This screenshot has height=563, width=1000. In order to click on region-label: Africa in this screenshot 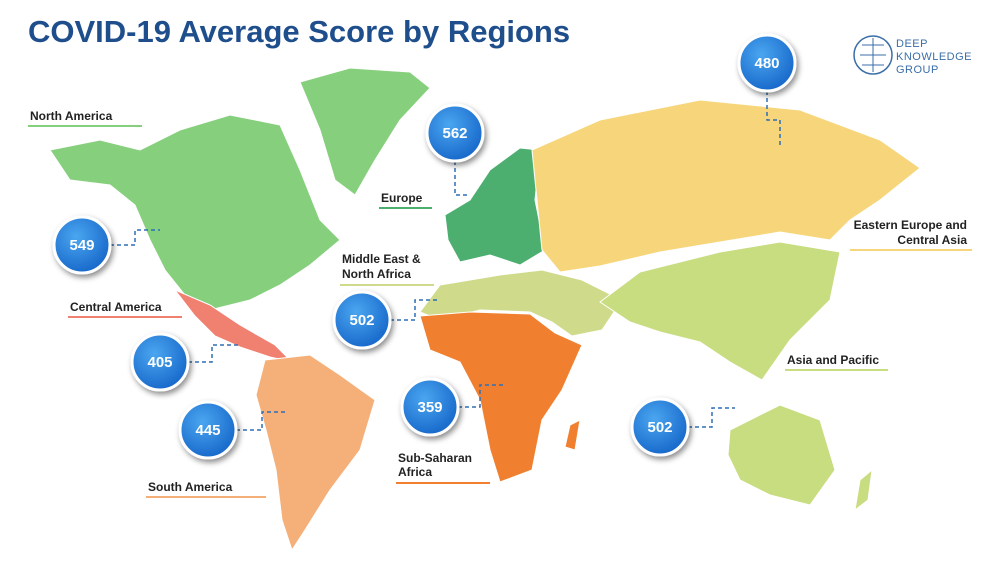, I will do `click(415, 472)`.